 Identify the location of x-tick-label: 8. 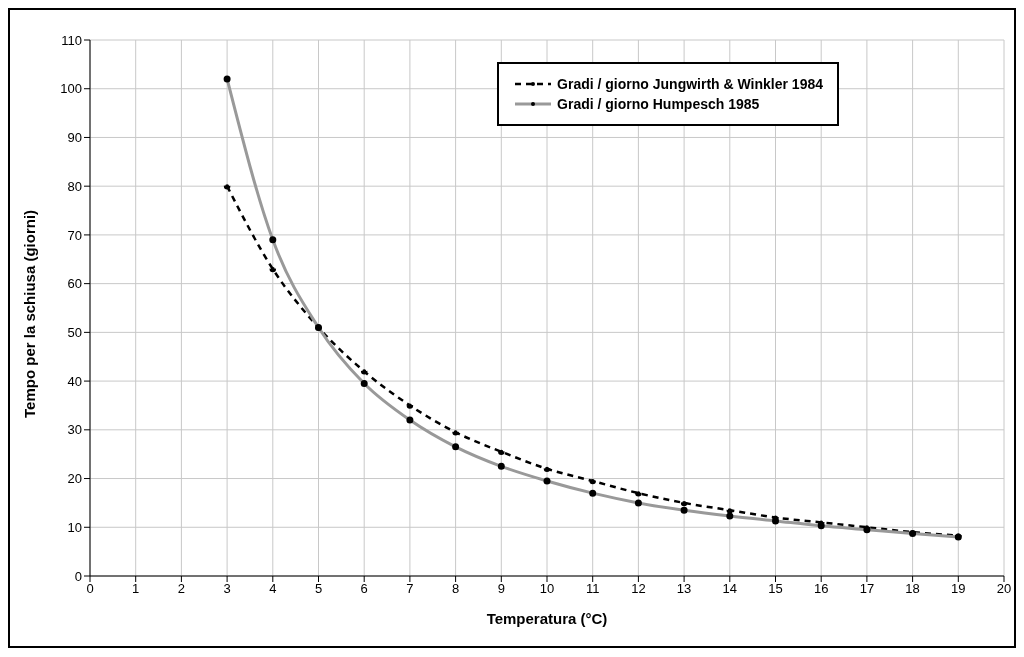
(455, 589).